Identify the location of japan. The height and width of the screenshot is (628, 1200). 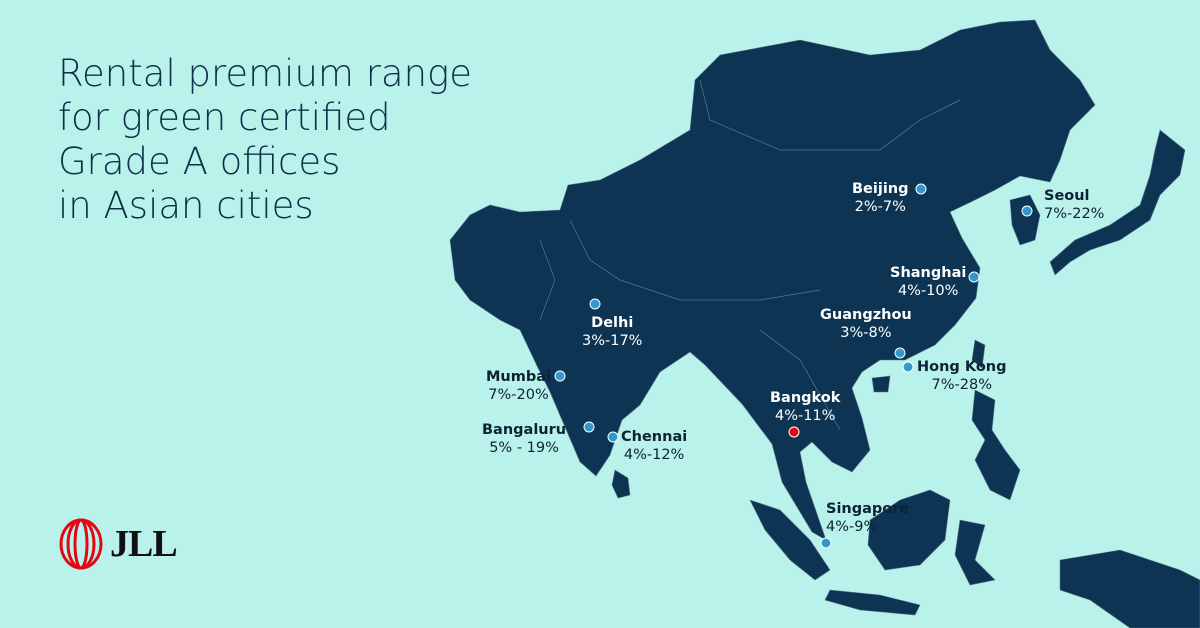
(1117, 202).